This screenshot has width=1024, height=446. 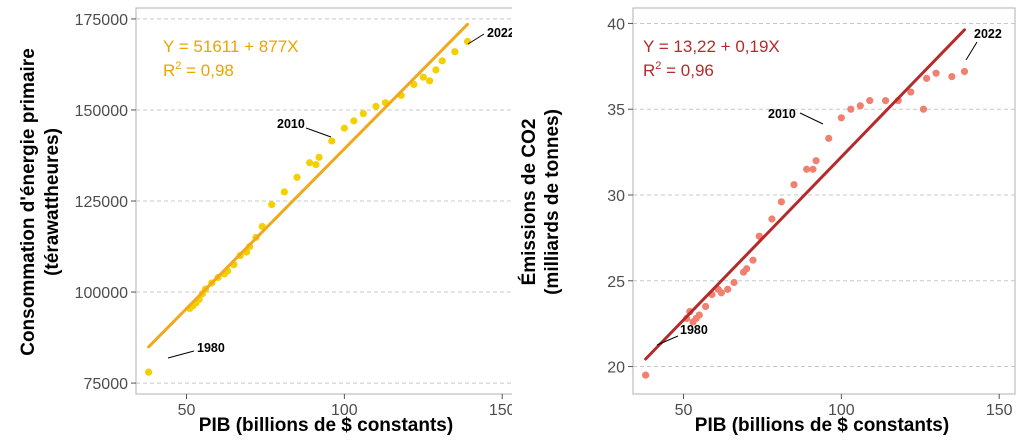 What do you see at coordinates (207, 70) in the screenshot?
I see `r-squared-value: = 0,98` at bounding box center [207, 70].